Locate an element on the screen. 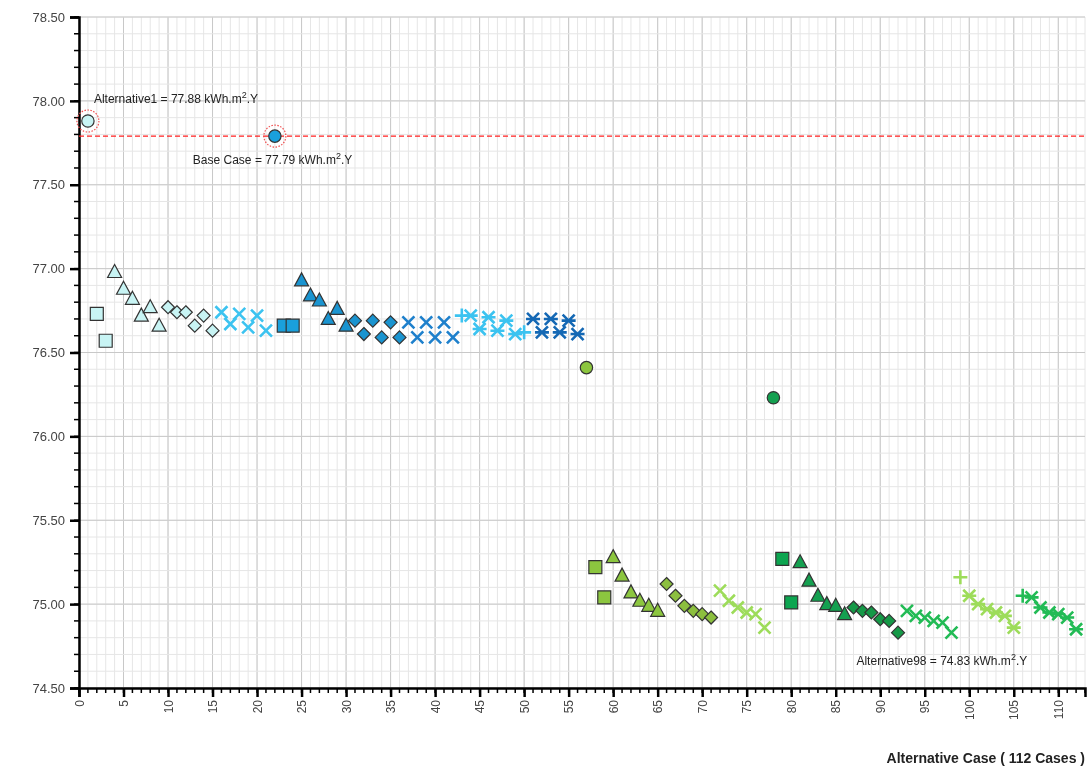 Image resolution: width=1089 pixels, height=769 pixels. annotation: Alternative1 = 77.88 kWh.m$^{2}$.Y is located at coordinates (176, 98).